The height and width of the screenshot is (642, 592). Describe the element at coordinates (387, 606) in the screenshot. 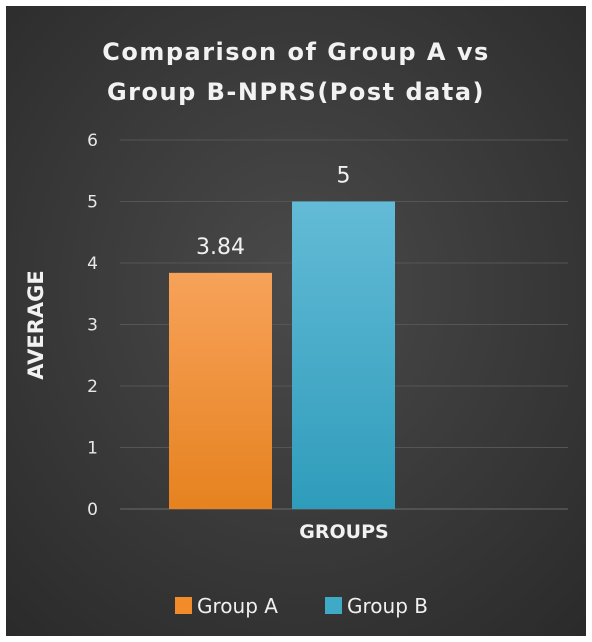

I see `legend-label-group-b: Group B` at that location.